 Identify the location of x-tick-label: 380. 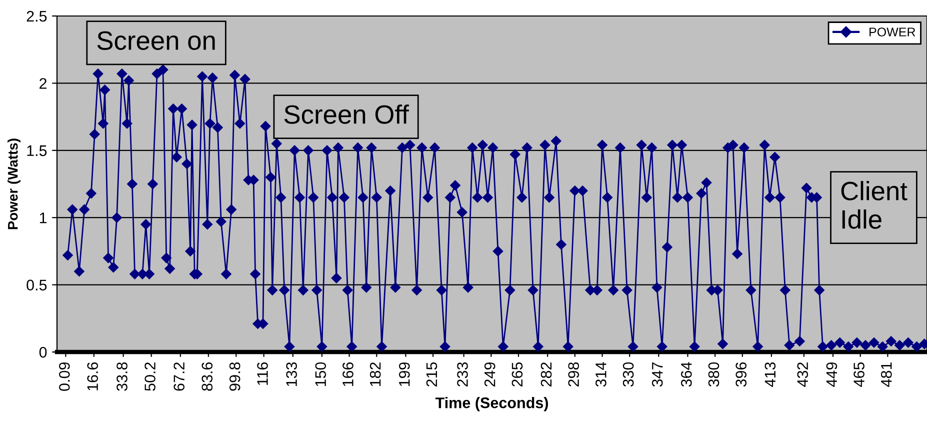
(714, 374).